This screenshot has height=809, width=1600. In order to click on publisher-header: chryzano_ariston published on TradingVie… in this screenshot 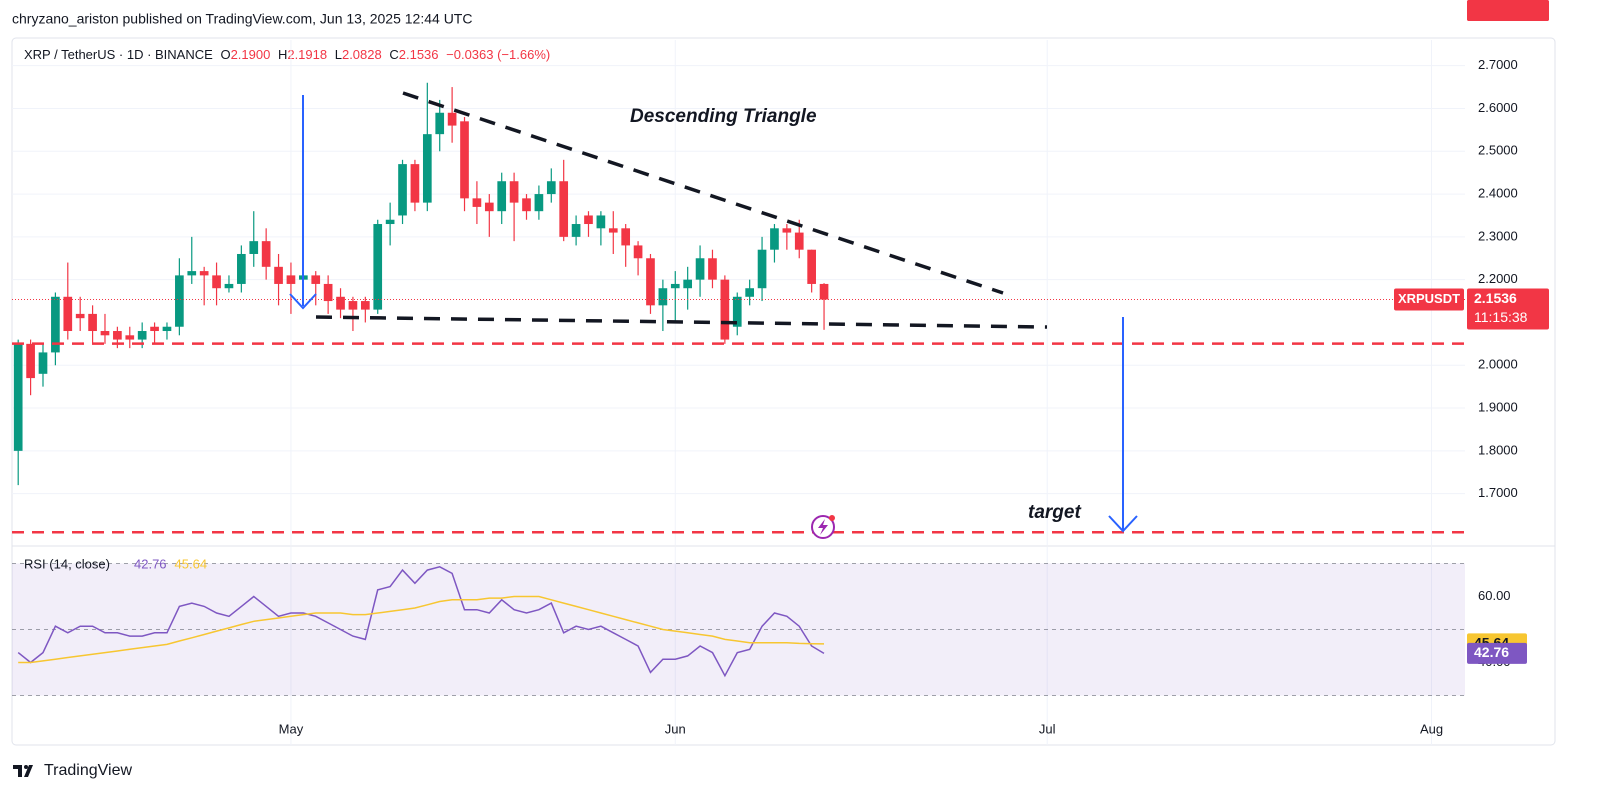, I will do `click(242, 19)`.